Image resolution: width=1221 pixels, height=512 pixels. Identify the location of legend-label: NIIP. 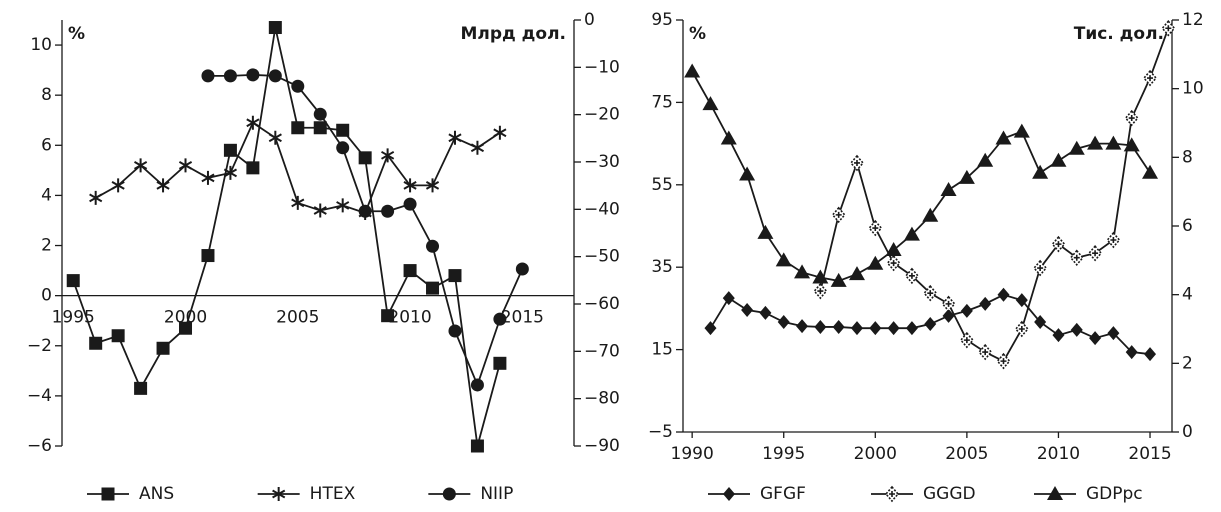
(496, 494).